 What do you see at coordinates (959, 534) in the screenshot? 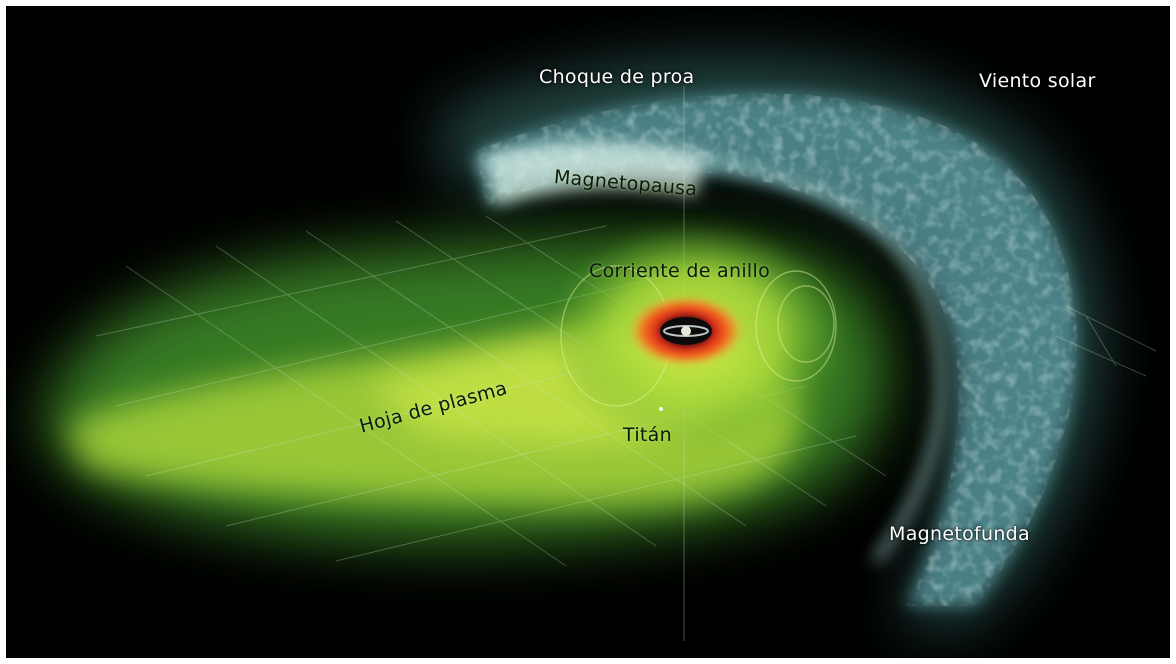
I see `label-magnetofunda: Magnetofunda` at bounding box center [959, 534].